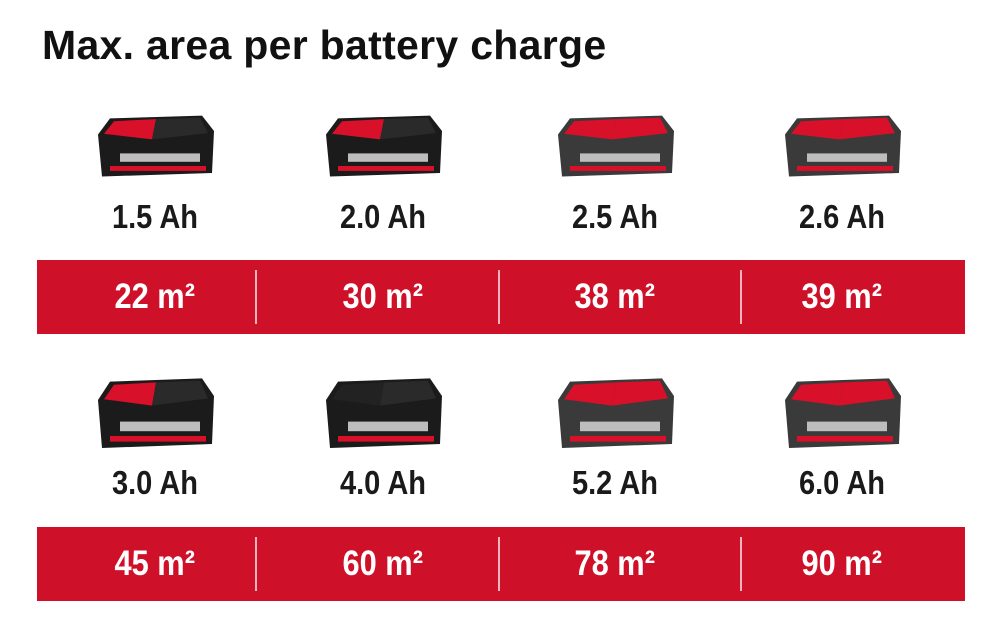  I want to click on capacity-cell: 2.0 Ah, so click(383, 217).